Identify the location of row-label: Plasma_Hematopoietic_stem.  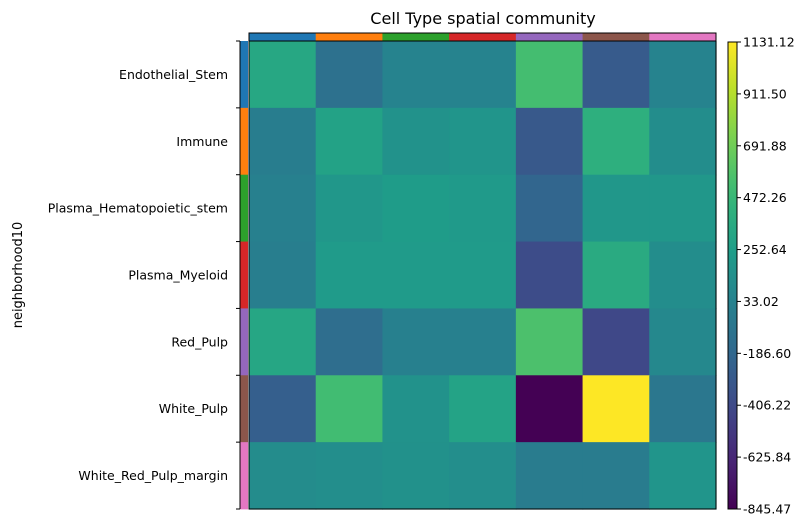
(138, 208).